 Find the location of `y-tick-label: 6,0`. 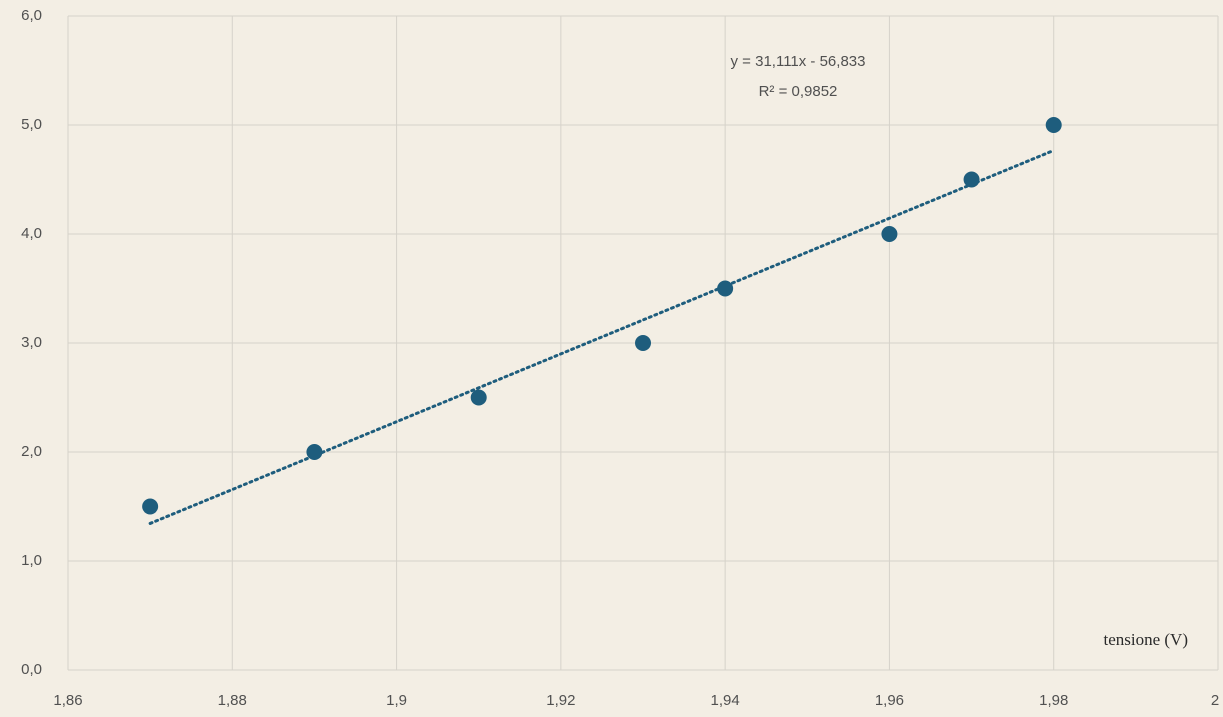

y-tick-label: 6,0 is located at coordinates (31, 15).